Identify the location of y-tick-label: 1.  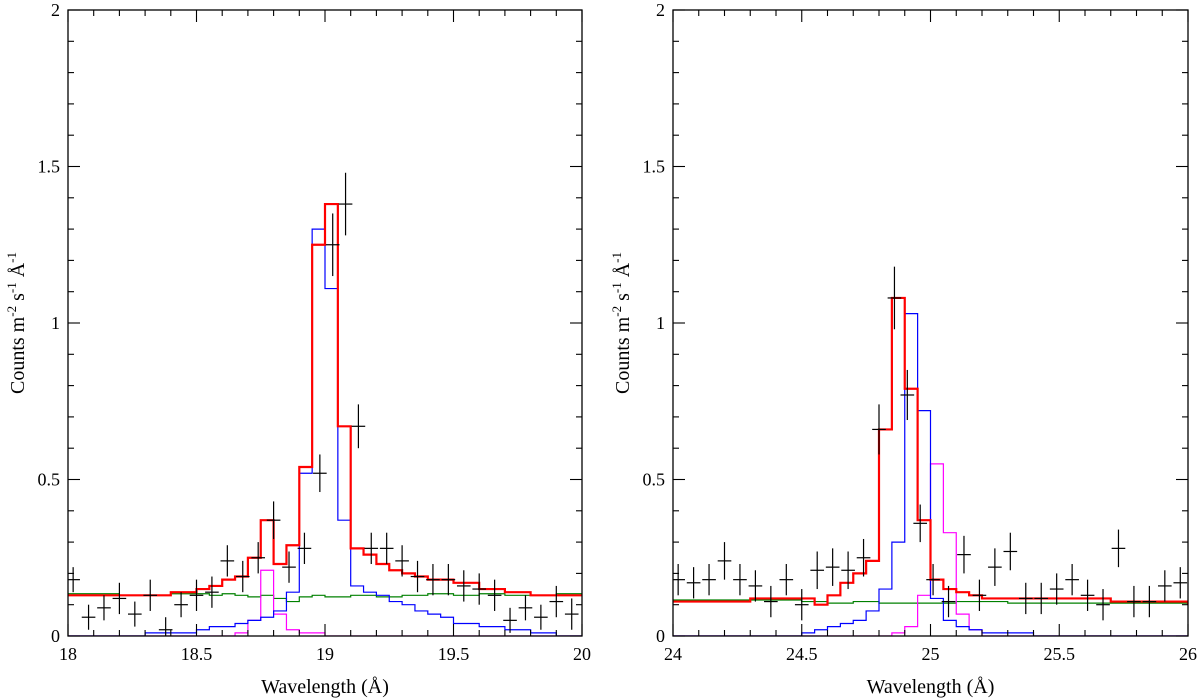
(660, 323).